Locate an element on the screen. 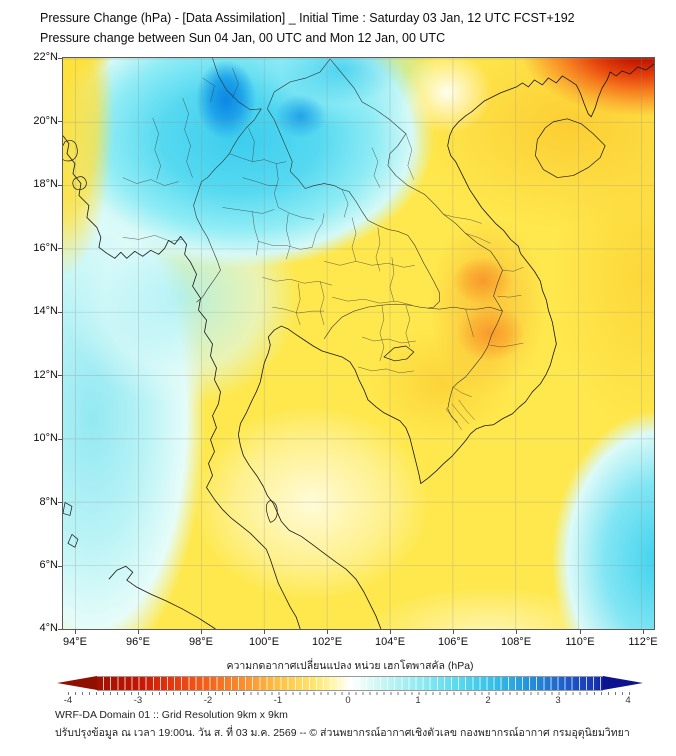 Image resolution: width=676 pixels, height=756 pixels. colorbar-right-arrow is located at coordinates (623, 683).